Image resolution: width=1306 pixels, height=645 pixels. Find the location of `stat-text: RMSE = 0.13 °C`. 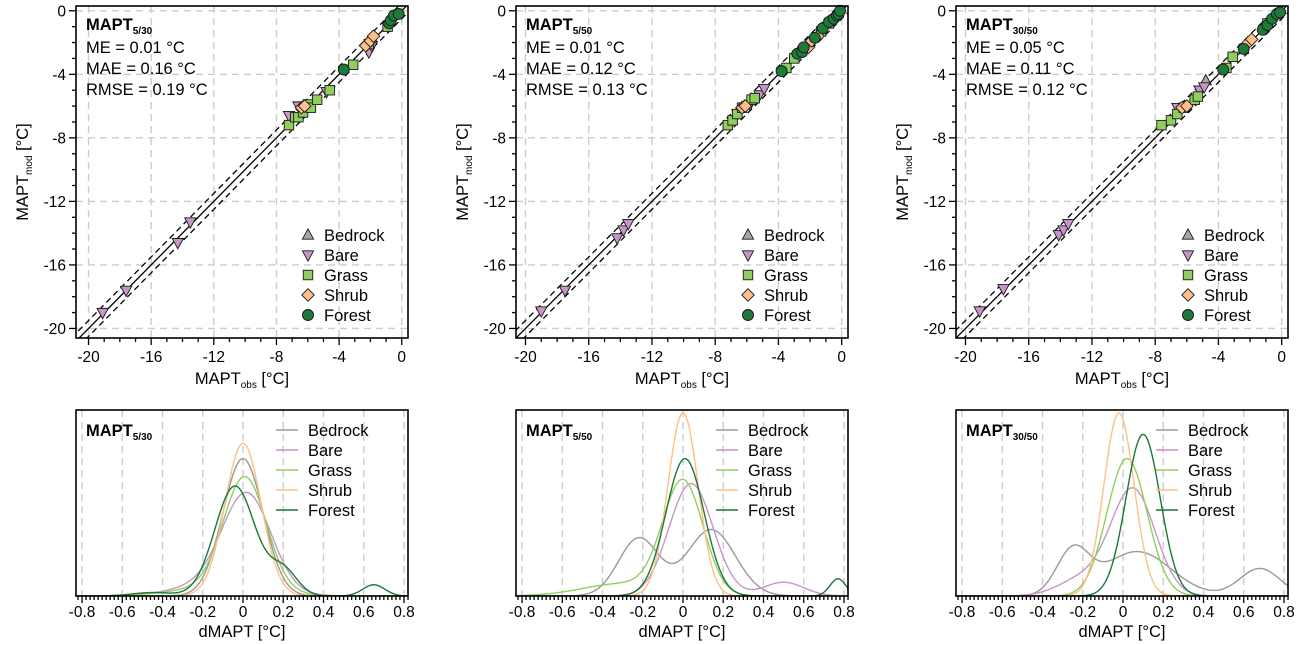

stat-text: RMSE = 0.13 °C is located at coordinates (587, 90).